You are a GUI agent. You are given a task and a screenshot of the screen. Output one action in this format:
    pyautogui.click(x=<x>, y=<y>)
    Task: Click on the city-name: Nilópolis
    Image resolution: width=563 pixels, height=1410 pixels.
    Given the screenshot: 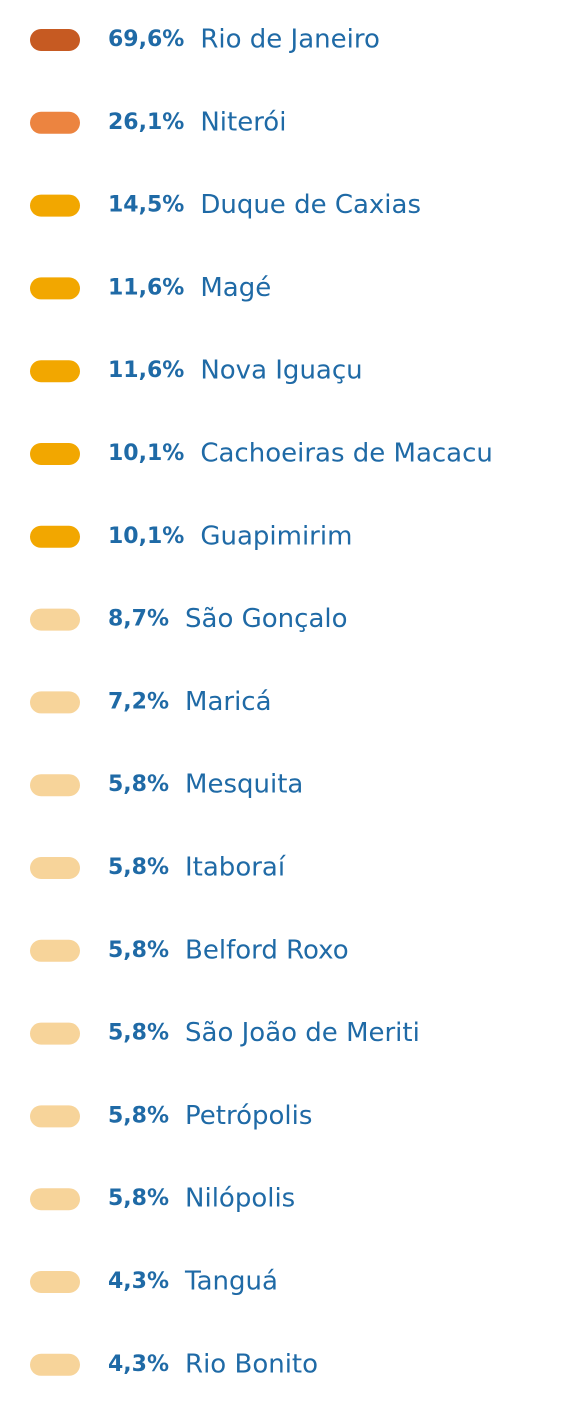 What is the action you would take?
    pyautogui.click(x=240, y=1199)
    